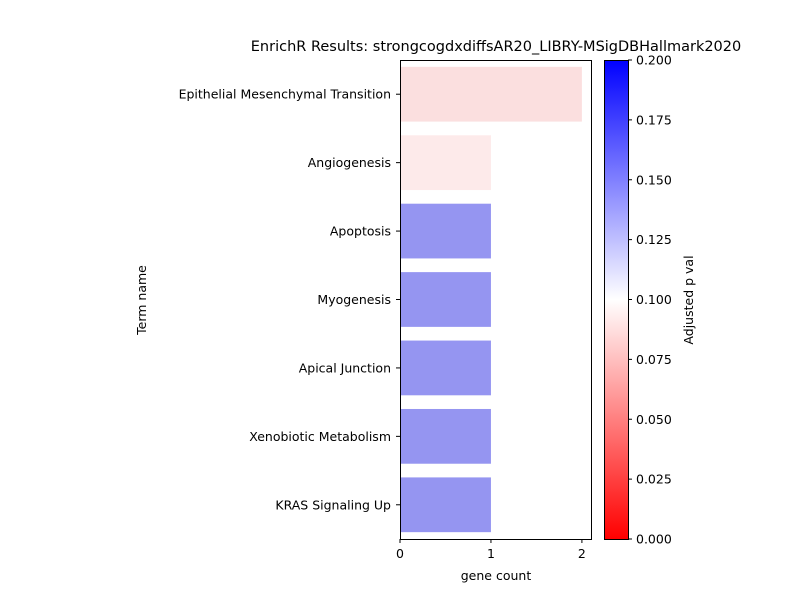 The height and width of the screenshot is (600, 800). Describe the element at coordinates (400, 553) in the screenshot. I see `x-tick-label: 0` at that location.